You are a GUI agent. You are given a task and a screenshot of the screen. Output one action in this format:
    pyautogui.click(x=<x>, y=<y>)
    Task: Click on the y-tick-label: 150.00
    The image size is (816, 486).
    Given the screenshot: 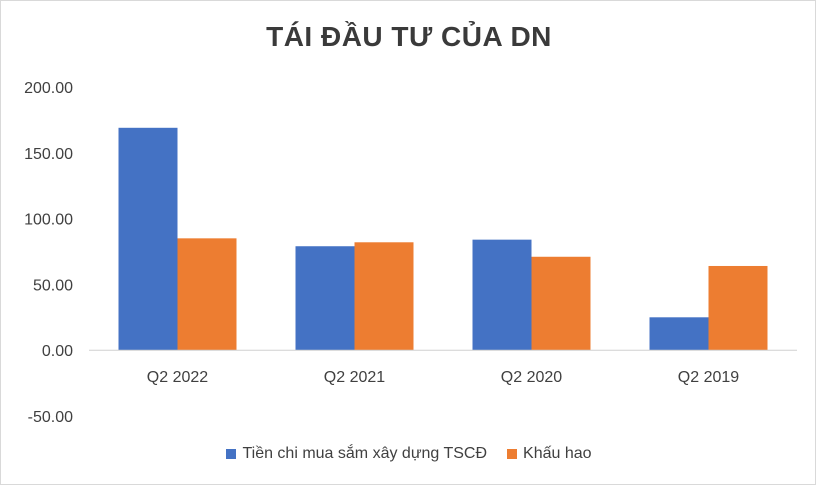 What is the action you would take?
    pyautogui.click(x=48, y=154)
    